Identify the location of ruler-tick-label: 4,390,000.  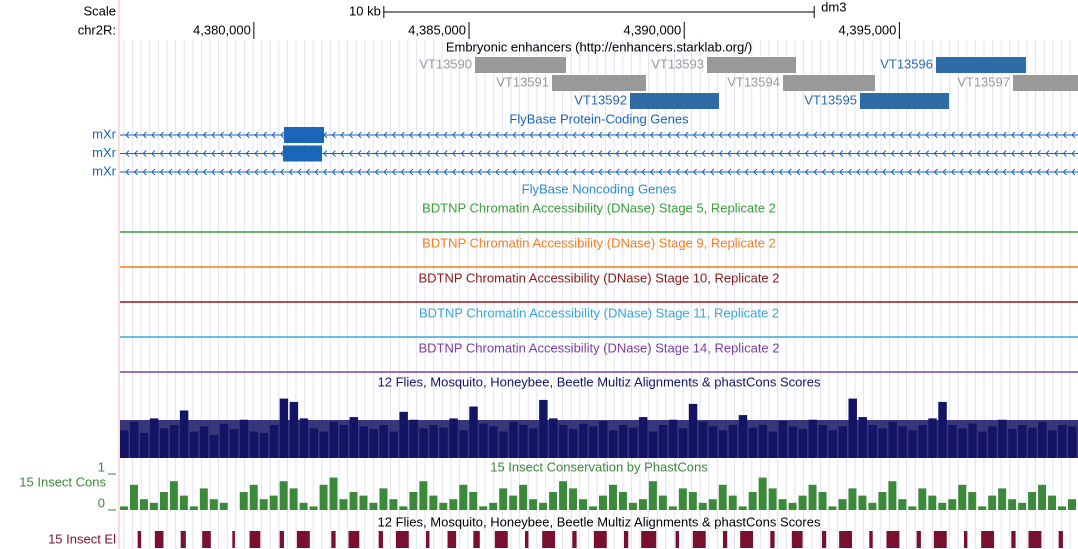
(652, 29).